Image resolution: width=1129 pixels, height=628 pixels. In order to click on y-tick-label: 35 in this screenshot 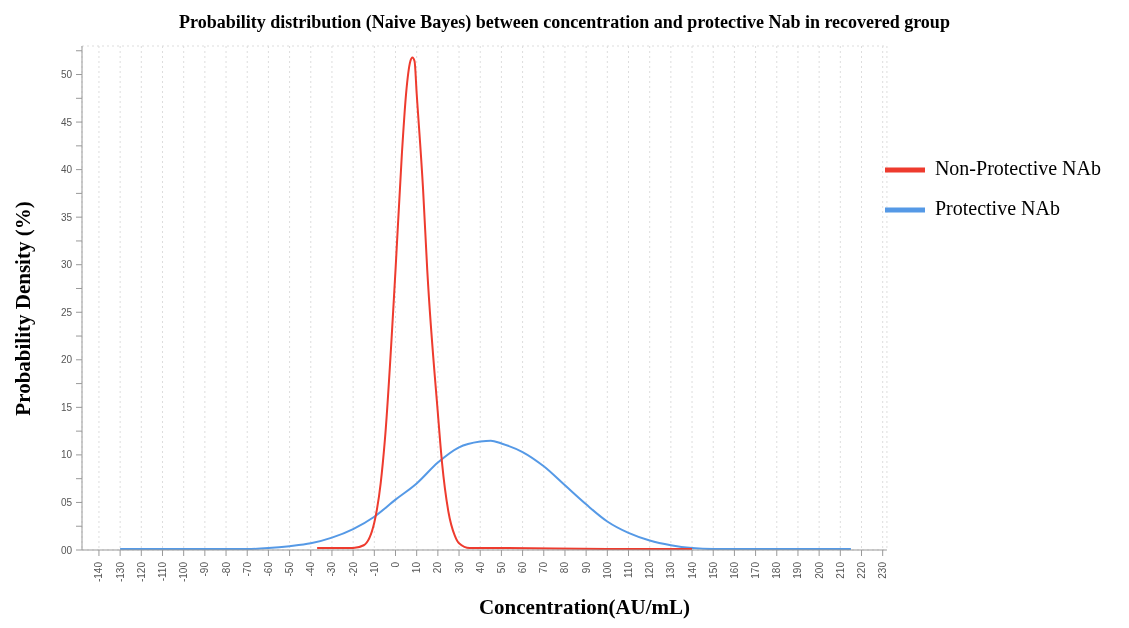, I will do `click(66, 217)`.